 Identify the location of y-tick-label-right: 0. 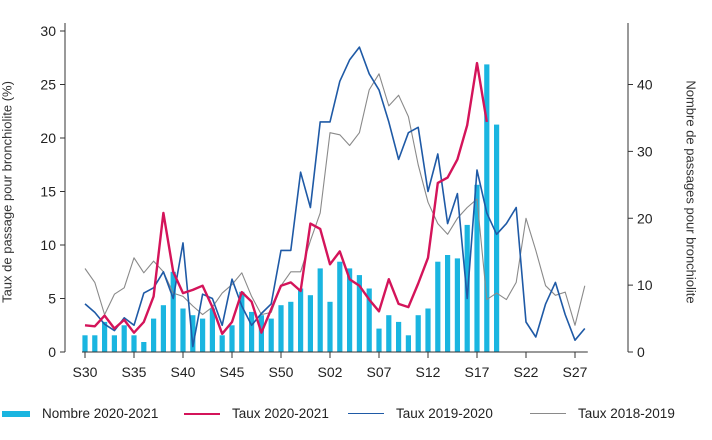
(641, 352).